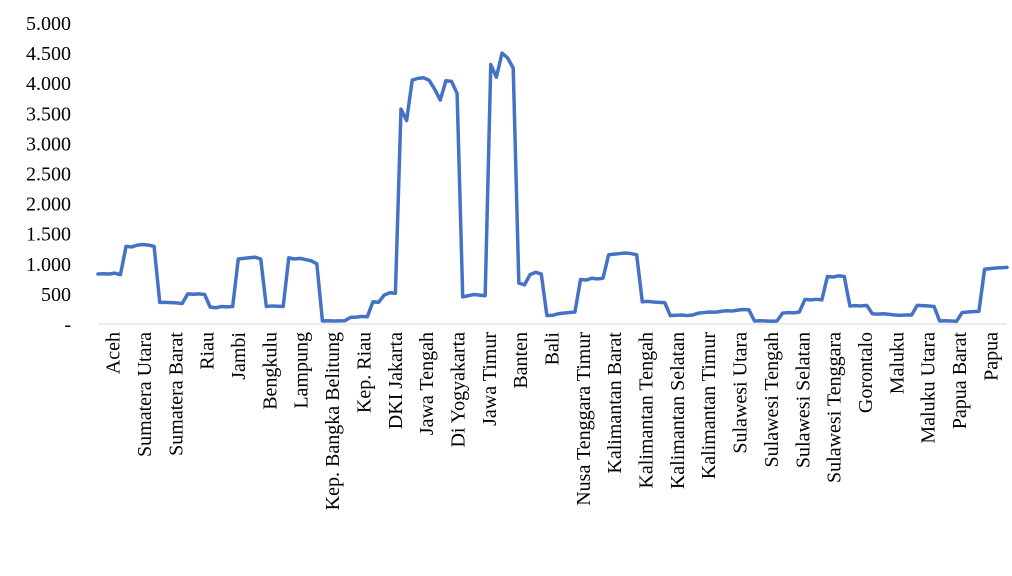  Describe the element at coordinates (364, 372) in the screenshot. I see `x-category-label: Kep. Riau` at that location.